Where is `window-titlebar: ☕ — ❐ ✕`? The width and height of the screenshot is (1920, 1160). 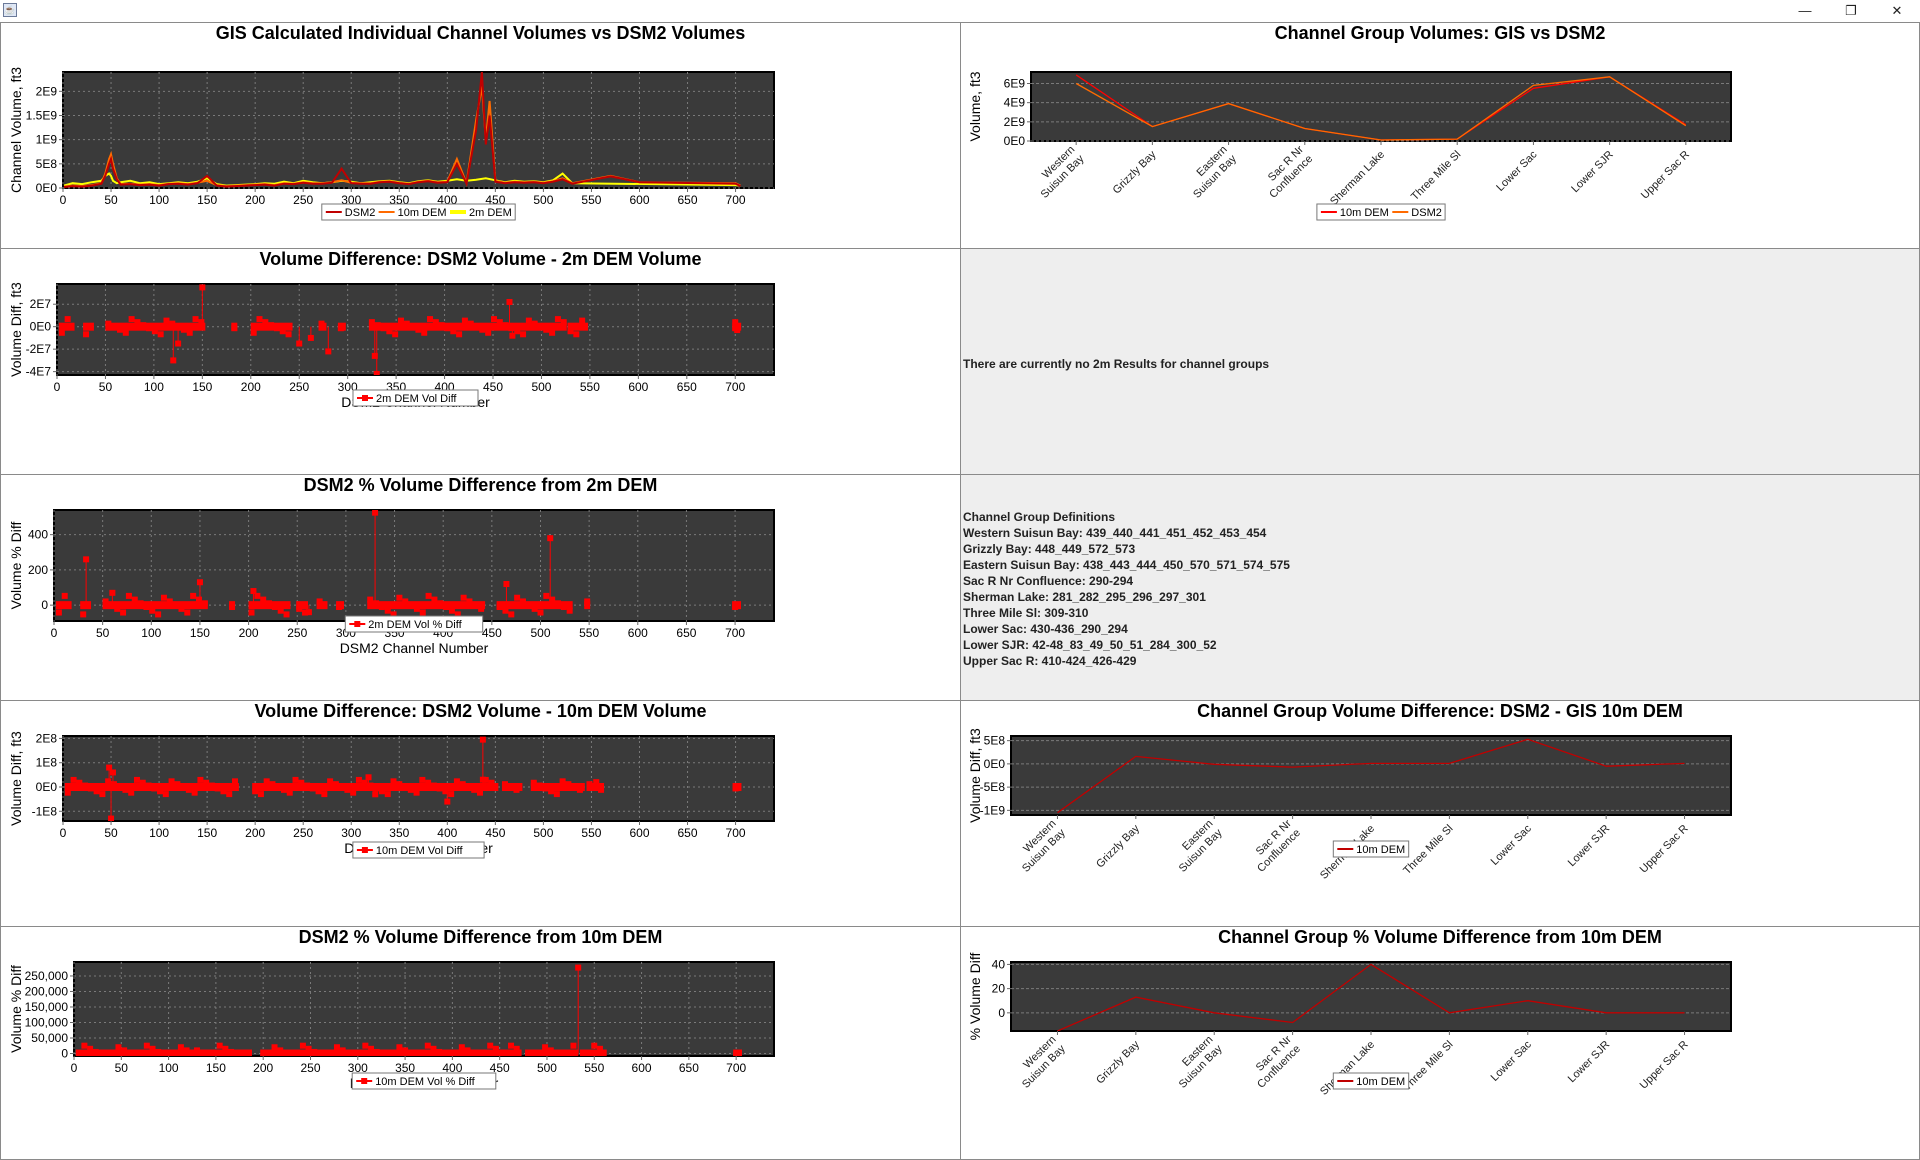
window-titlebar: ☕ — ❐ ✕ is located at coordinates (960, 11).